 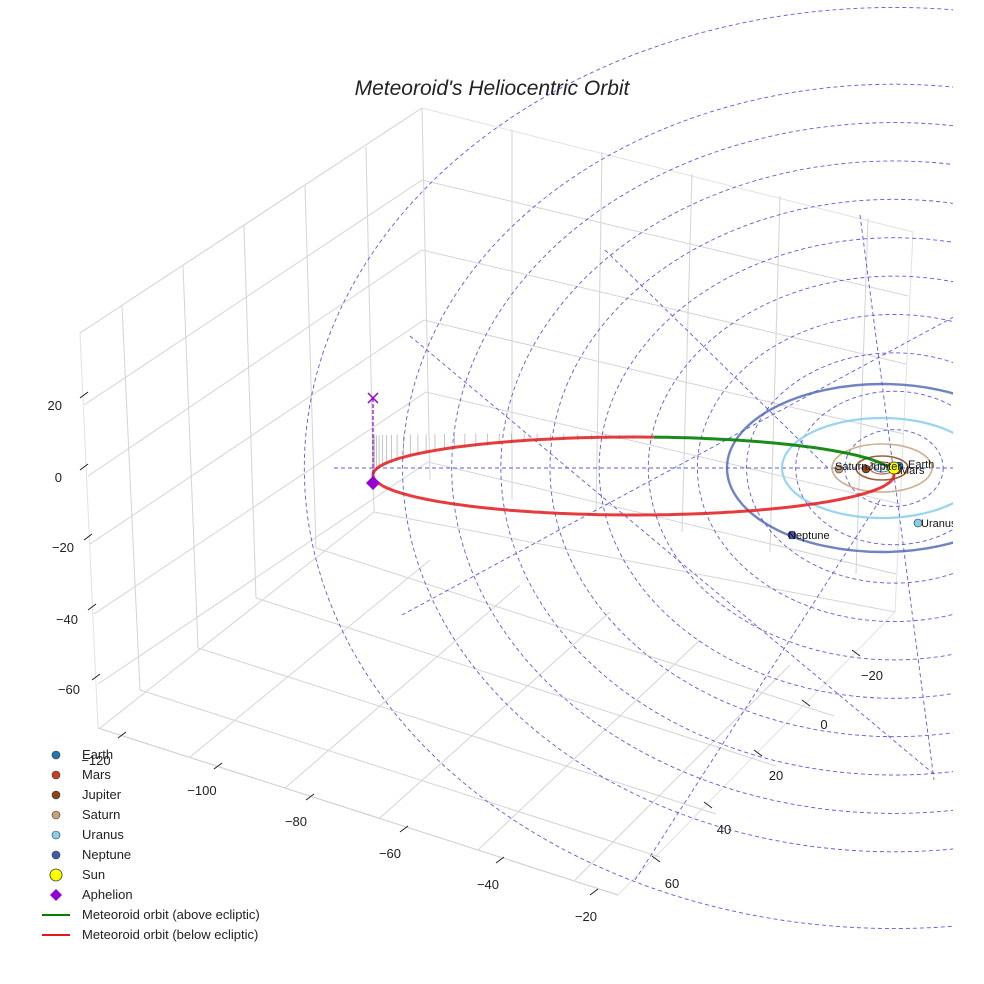 I want to click on orbit-neptune, so click(x=839, y=468).